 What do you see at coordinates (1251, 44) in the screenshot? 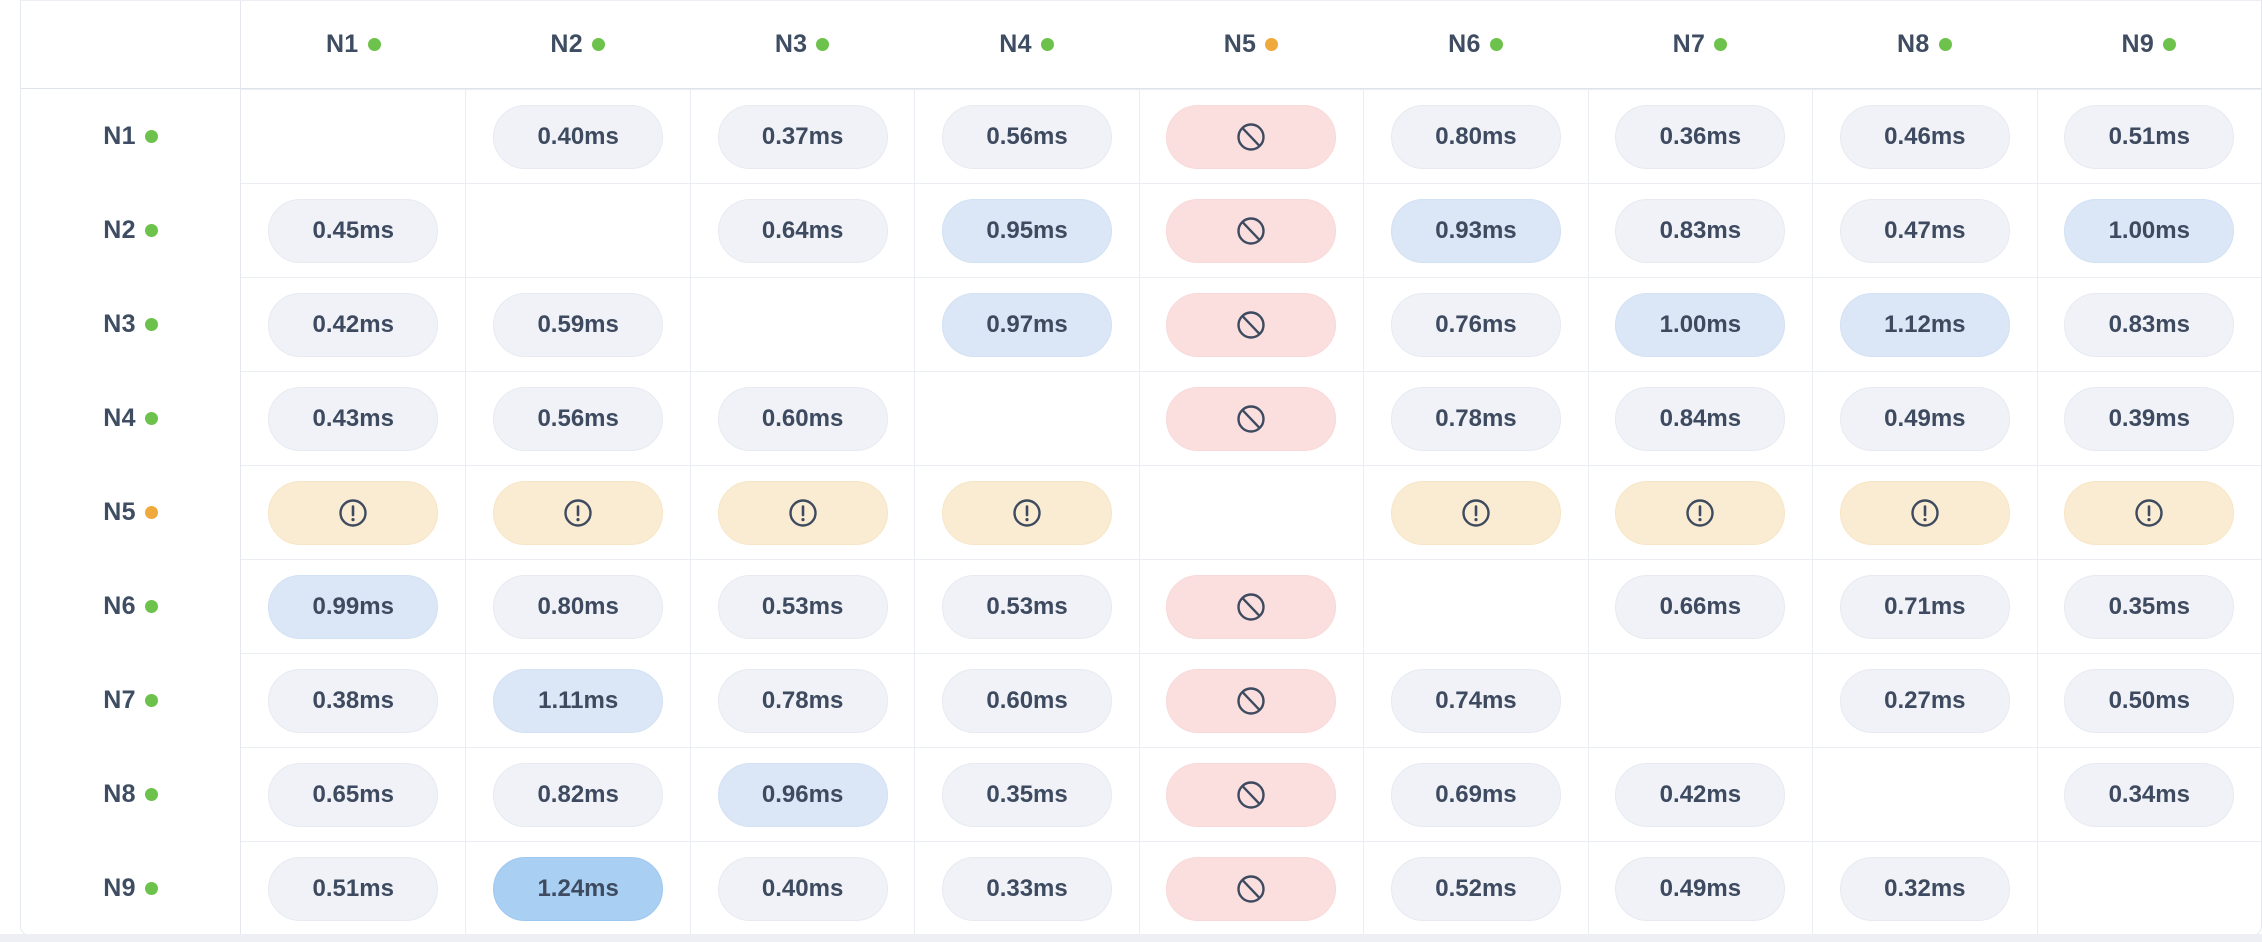
I see `column-header-label-N5: N5` at bounding box center [1251, 44].